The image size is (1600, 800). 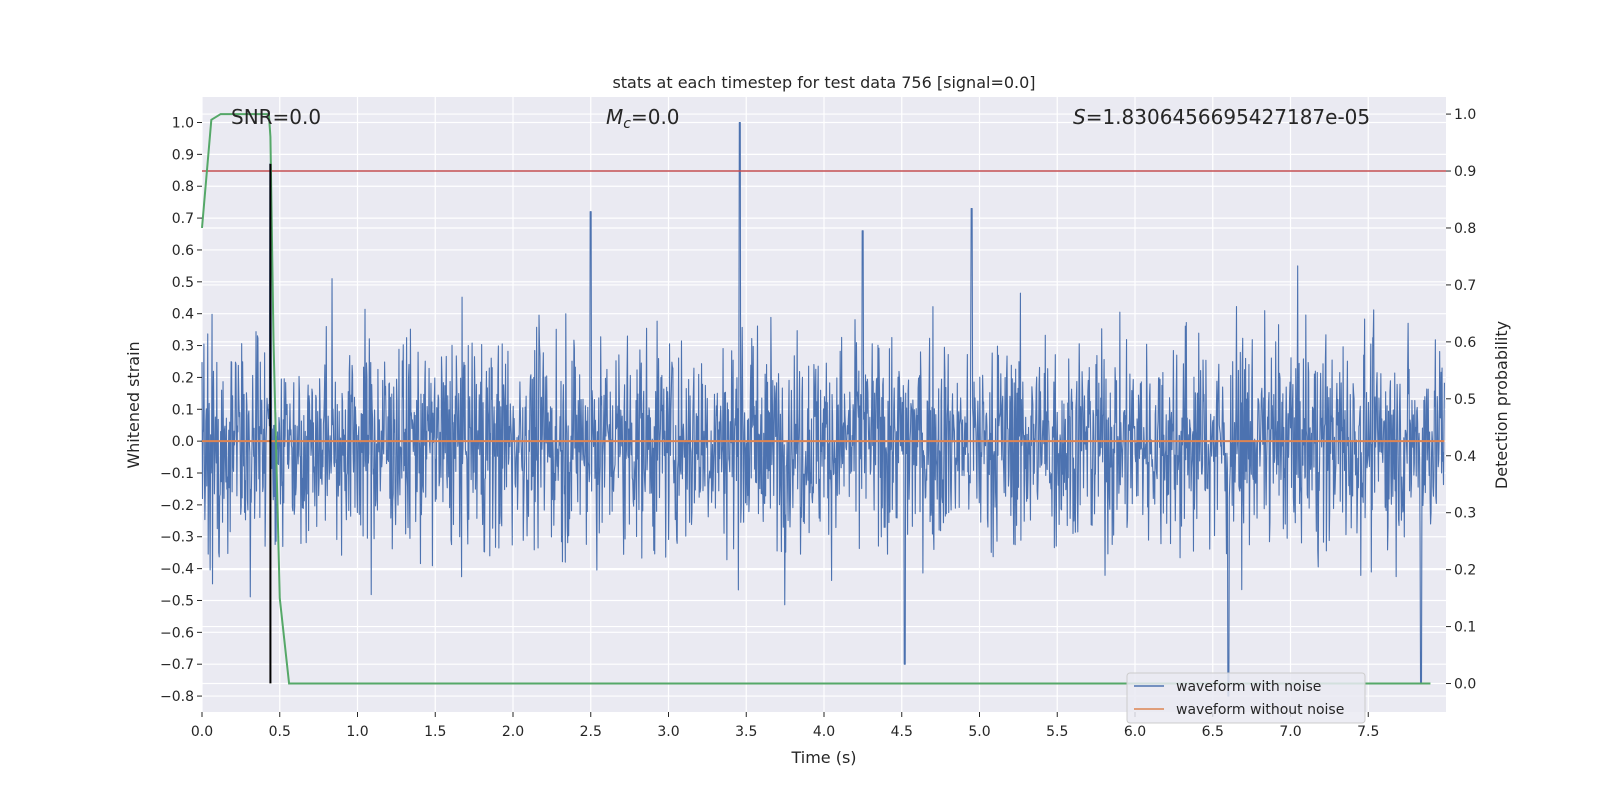 I want to click on s-value: =1.8306456695427187e-05, so click(x=1228, y=117).